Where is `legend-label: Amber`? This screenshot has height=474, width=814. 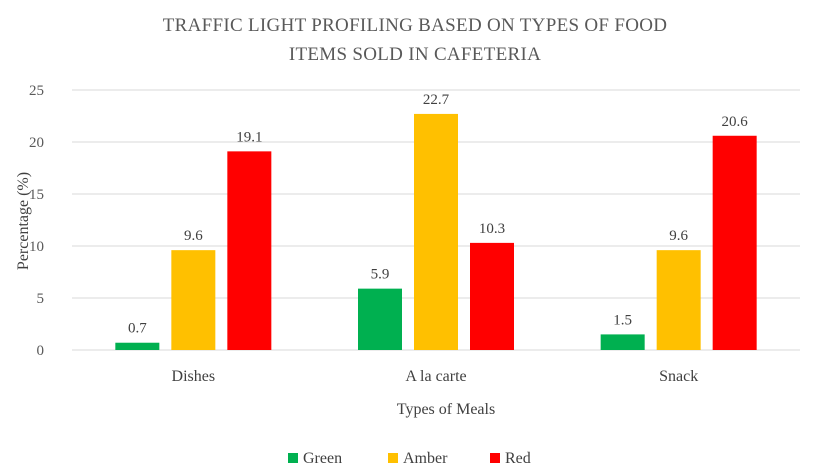
legend-label: Amber is located at coordinates (425, 458).